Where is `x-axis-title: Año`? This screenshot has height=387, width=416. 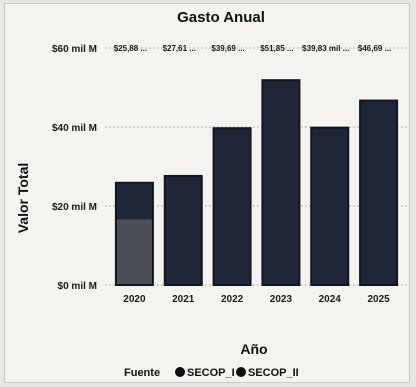
x-axis-title: Año is located at coordinates (253, 349).